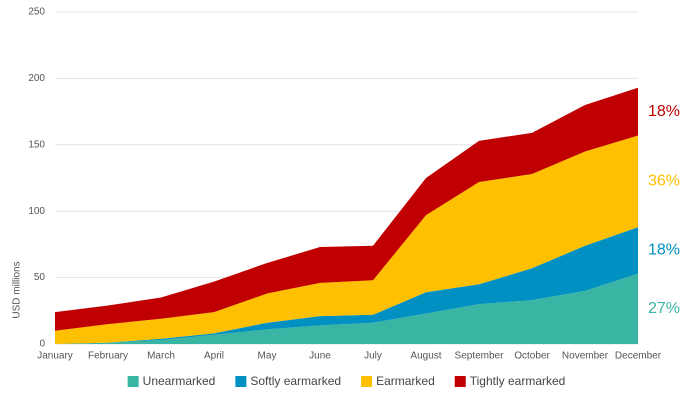 The width and height of the screenshot is (700, 401). I want to click on end-label: 27%, so click(664, 308).